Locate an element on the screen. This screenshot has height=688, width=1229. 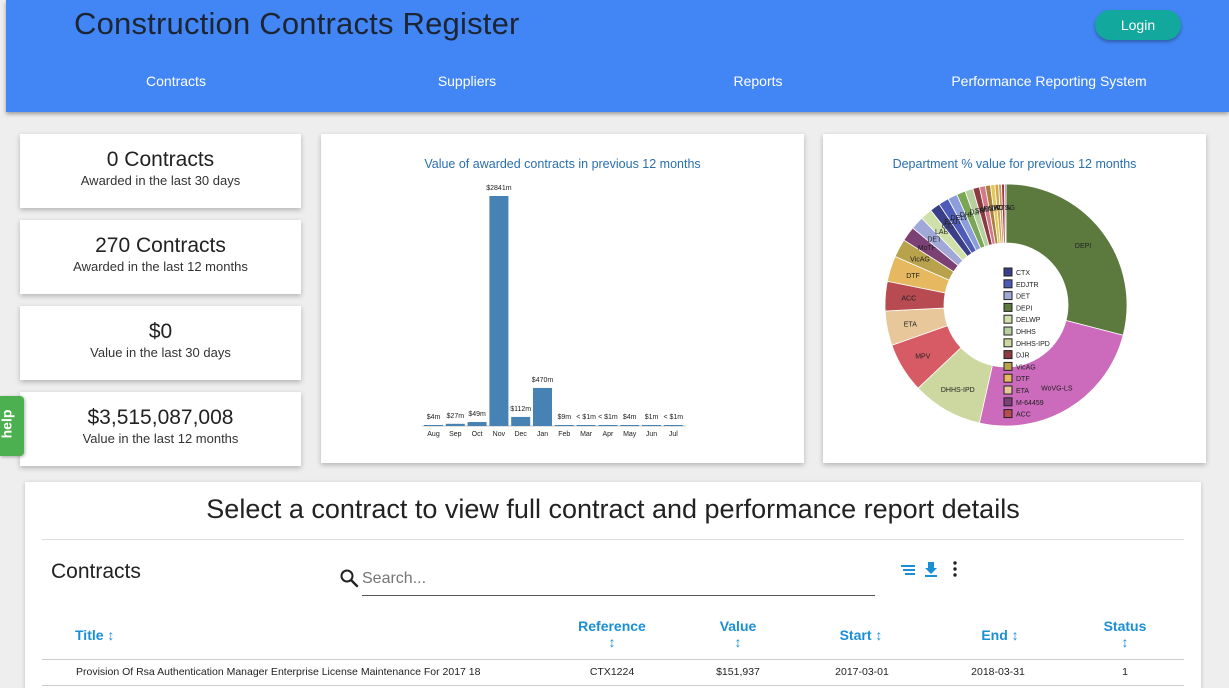
help-tab: help is located at coordinates (12, 426).